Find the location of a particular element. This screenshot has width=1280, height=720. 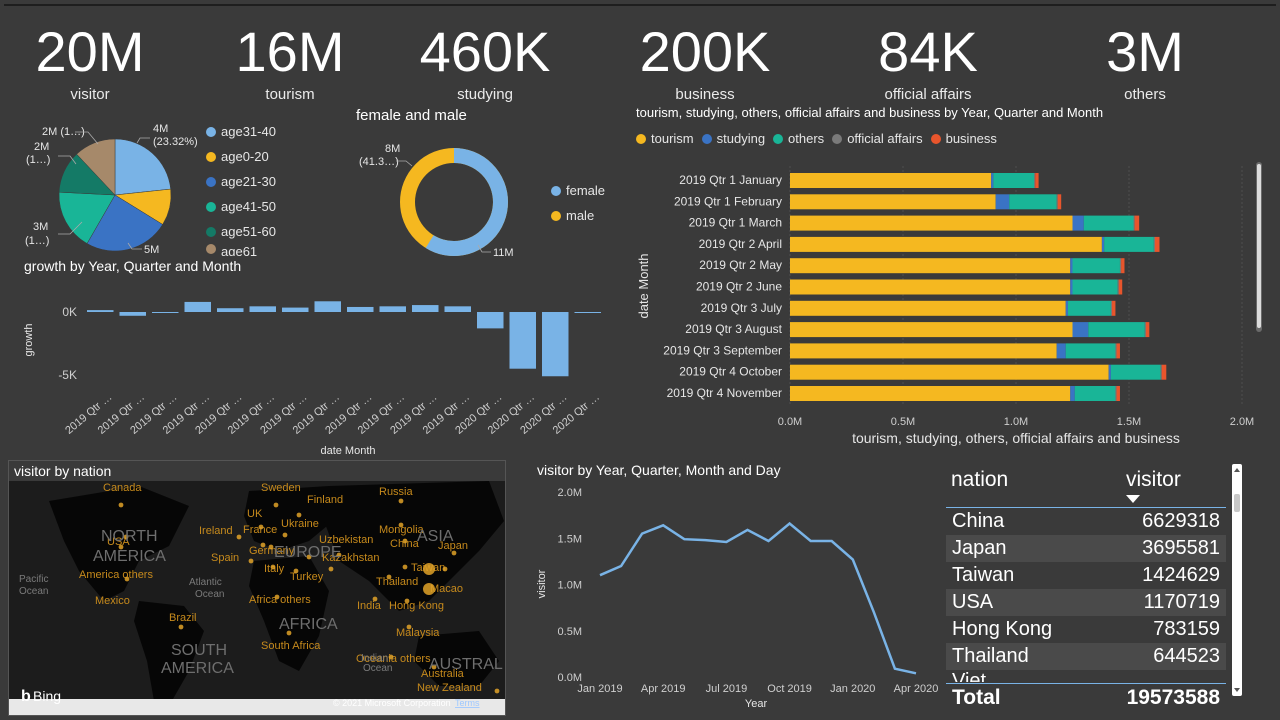

legend-item: age31-40 is located at coordinates (241, 131).